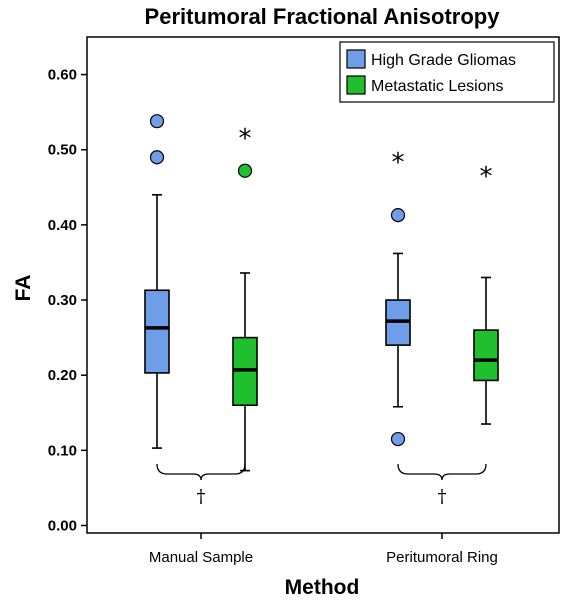 The width and height of the screenshot is (561, 602). What do you see at coordinates (62, 375) in the screenshot?
I see `y-tick-label: 0.20` at bounding box center [62, 375].